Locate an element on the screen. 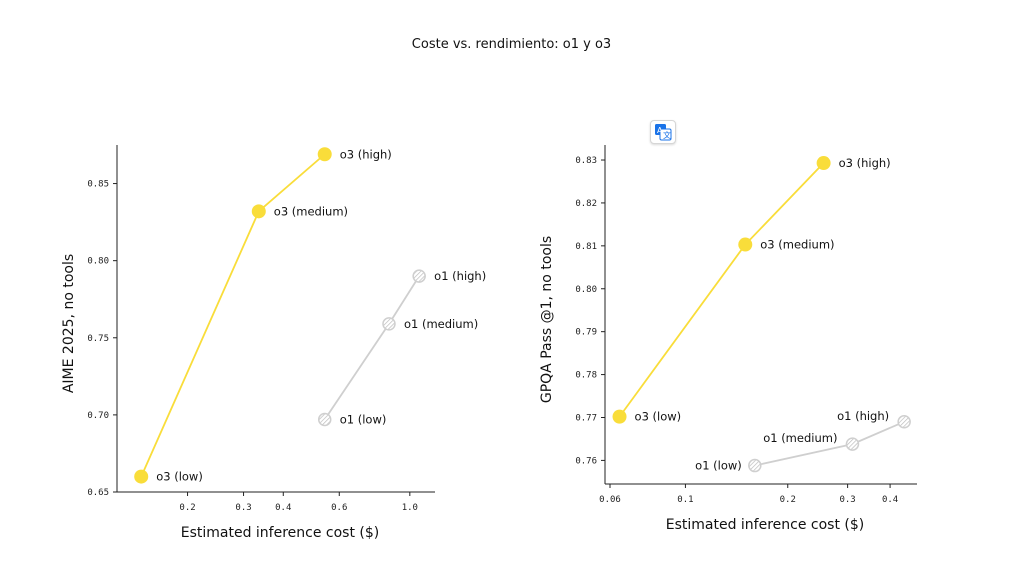 This screenshot has width=1023, height=569. gpqa-o1-point-label: o1 (low) is located at coordinates (718, 466).